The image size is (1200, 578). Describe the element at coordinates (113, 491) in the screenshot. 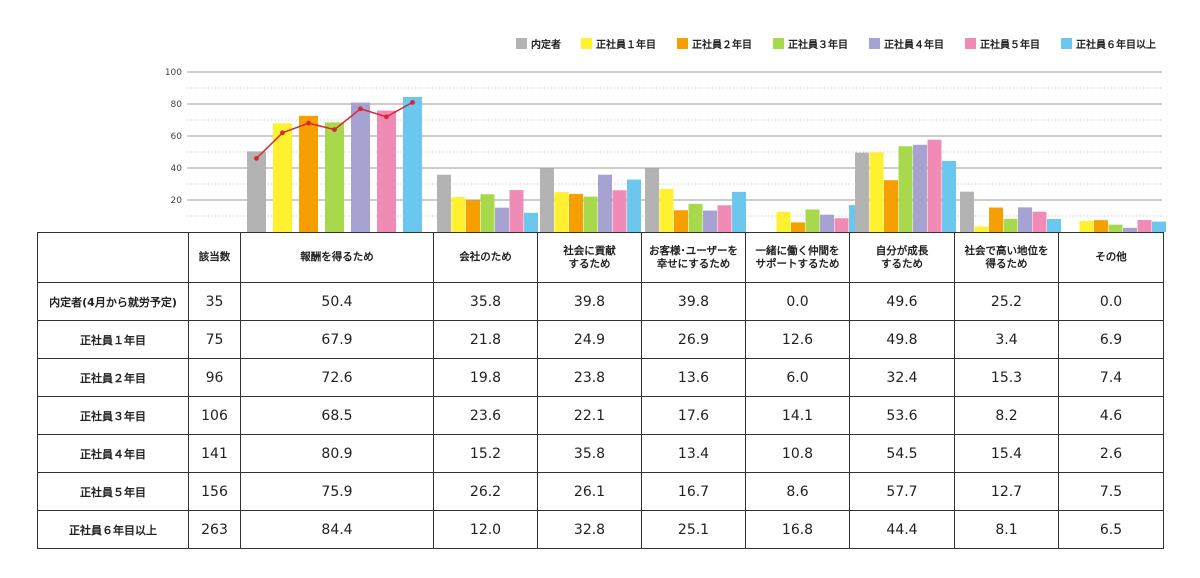

I see `row-label: 正社員５年目` at that location.